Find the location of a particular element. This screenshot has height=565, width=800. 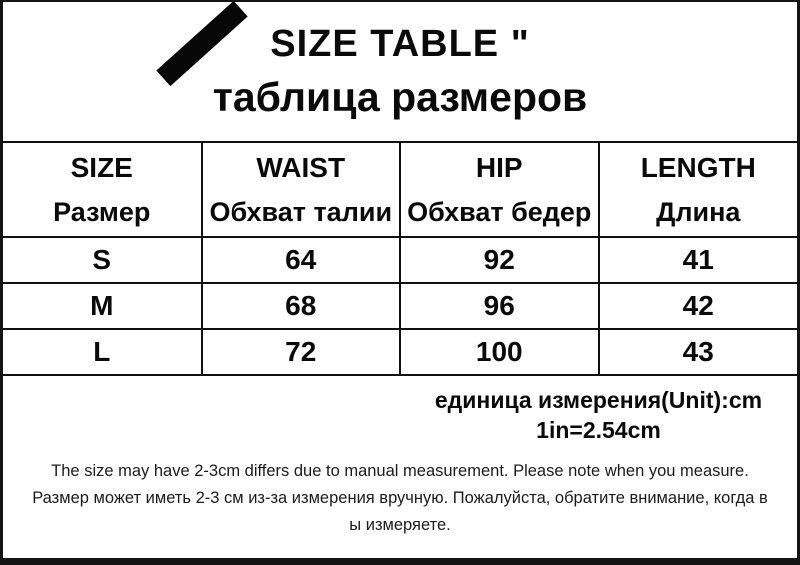

cell-hip-l: 100 is located at coordinates (499, 352).